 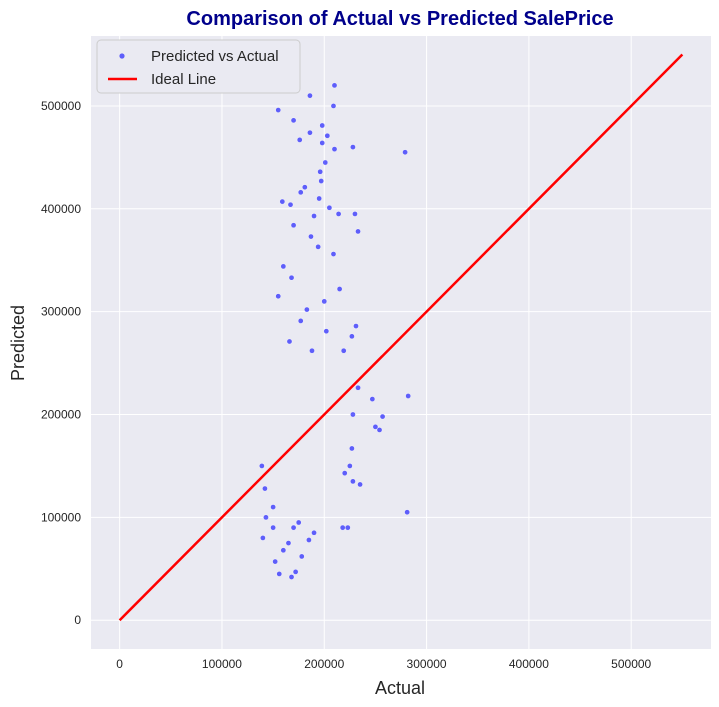 What do you see at coordinates (529, 664) in the screenshot?
I see `x-tick-label: 400000` at bounding box center [529, 664].